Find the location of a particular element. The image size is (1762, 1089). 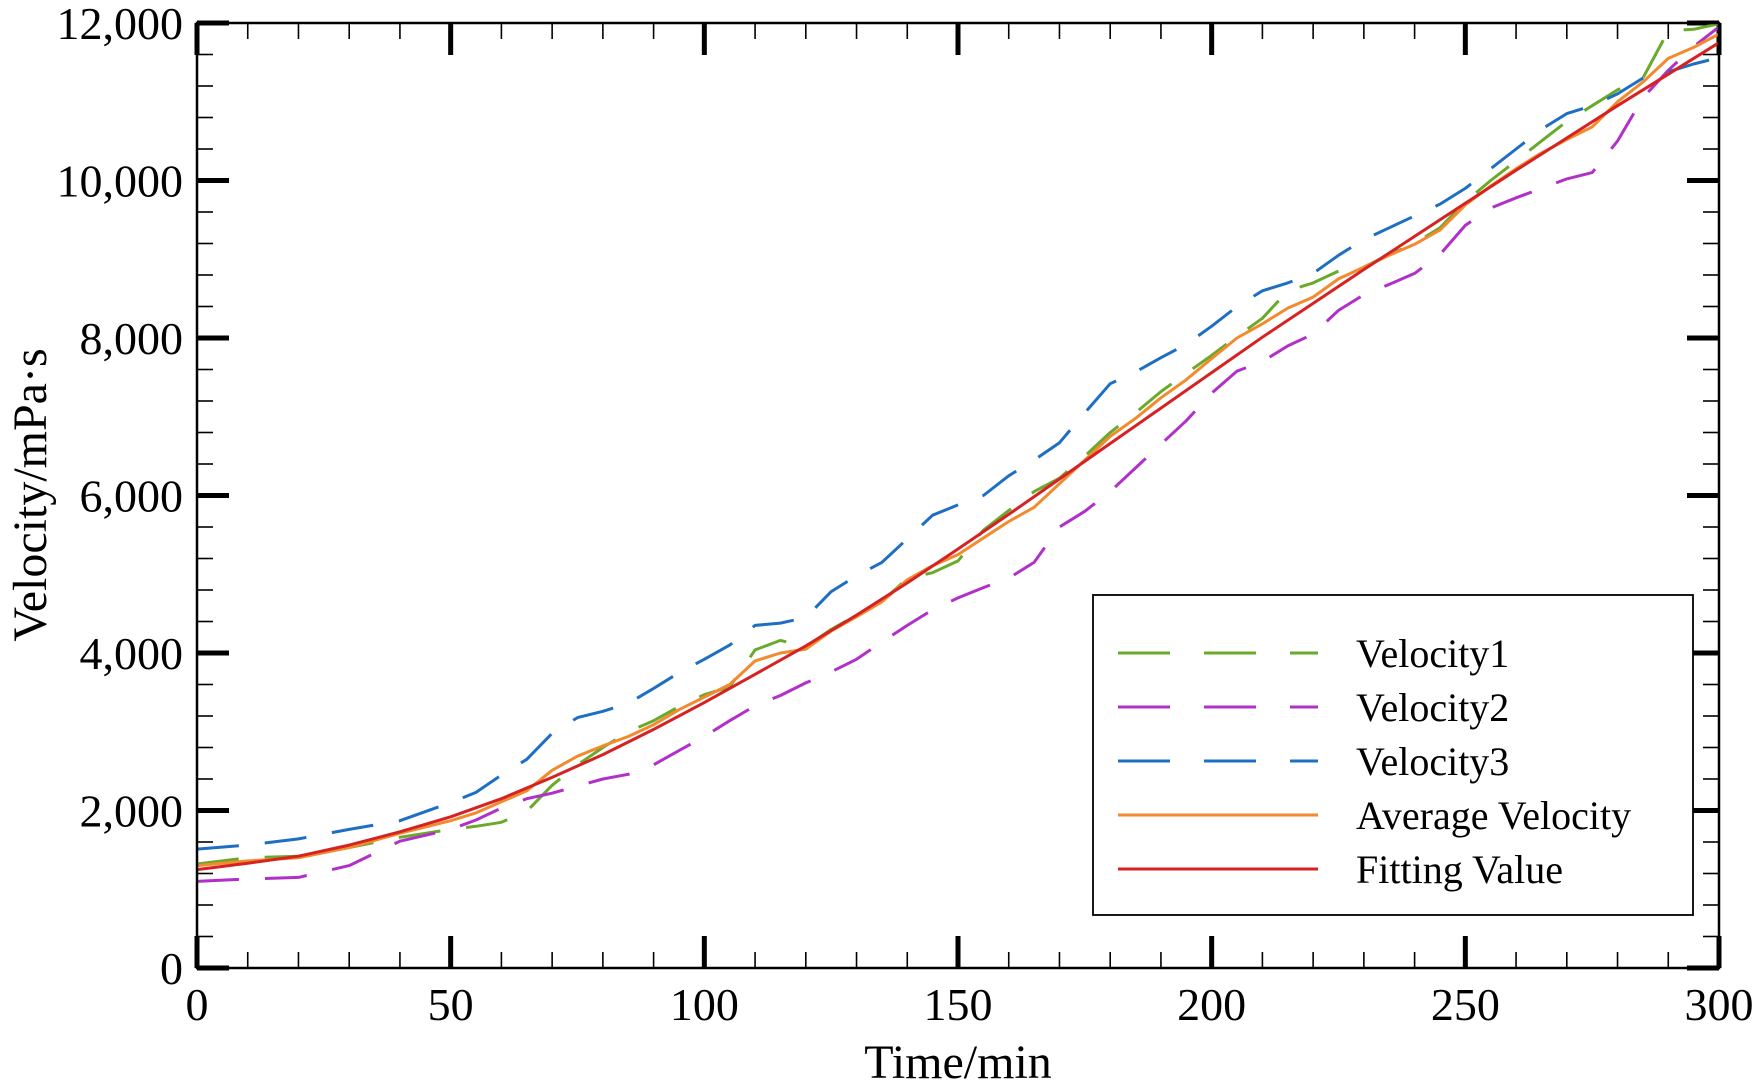

x-axis-title: Time/min is located at coordinates (958, 1062).